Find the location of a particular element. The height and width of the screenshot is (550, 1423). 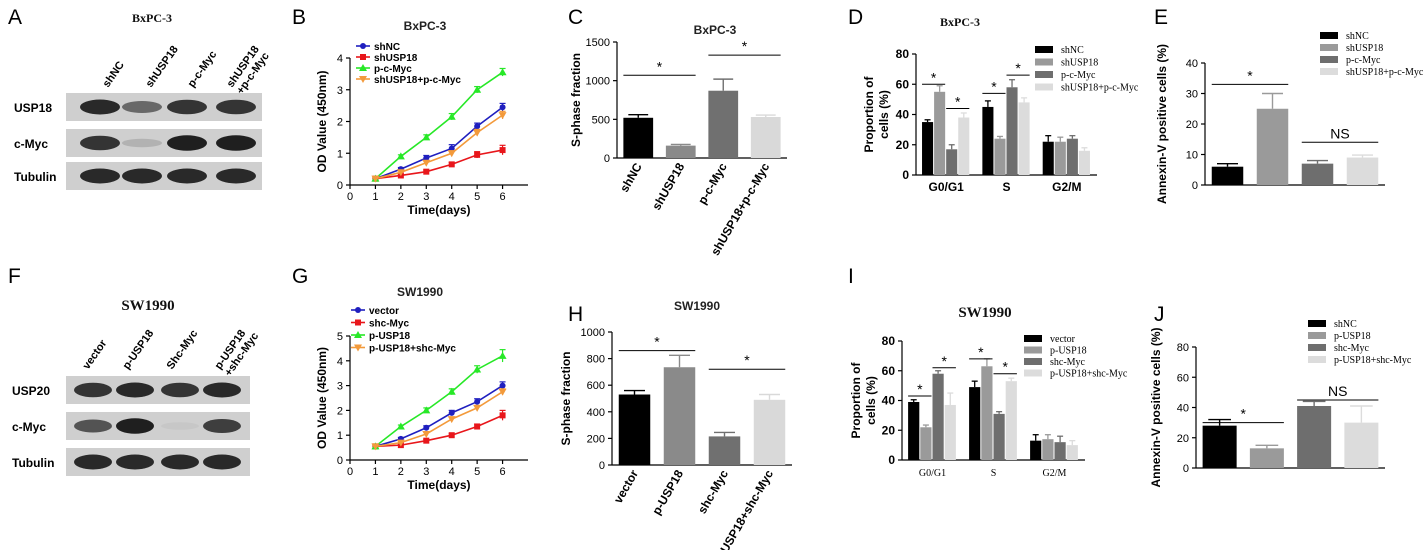

series-vector is located at coordinates (975, 420).